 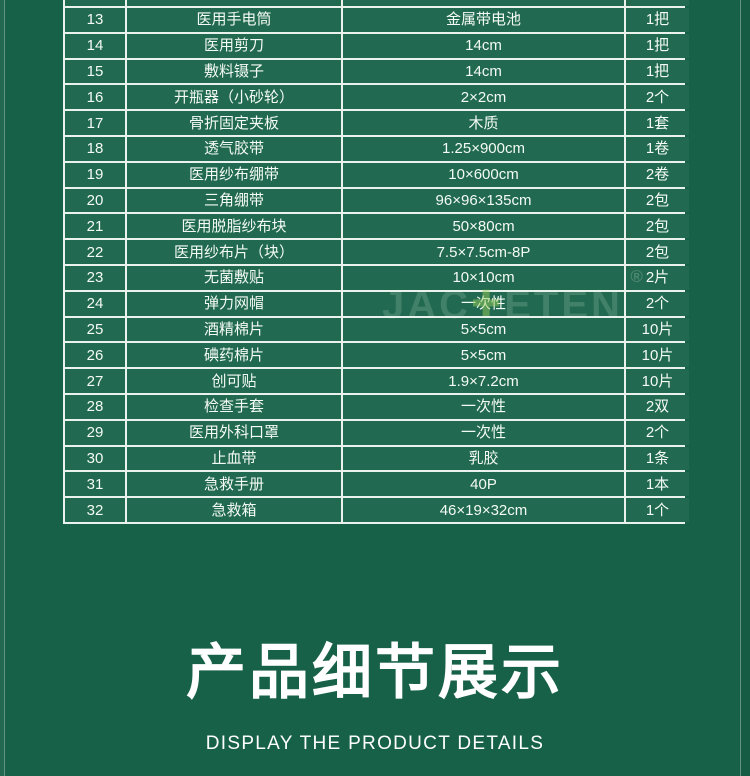 I want to click on row-number-cell: 17, so click(x=95, y=123).